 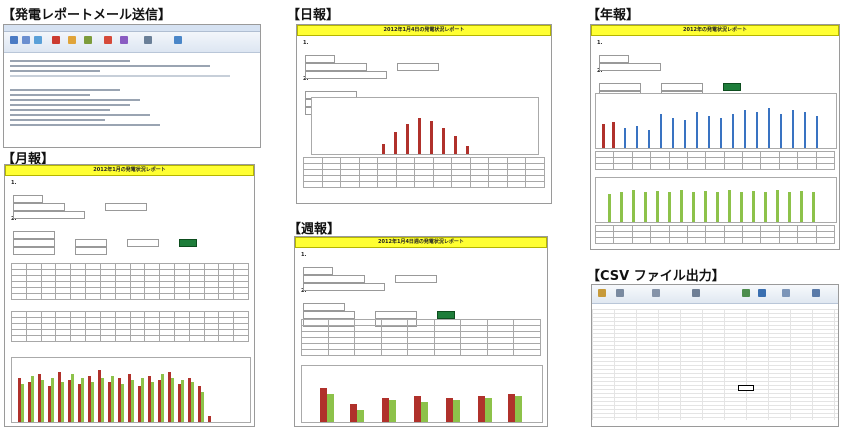 I want to click on monthly-info-heading: 1., so click(x=14, y=183).